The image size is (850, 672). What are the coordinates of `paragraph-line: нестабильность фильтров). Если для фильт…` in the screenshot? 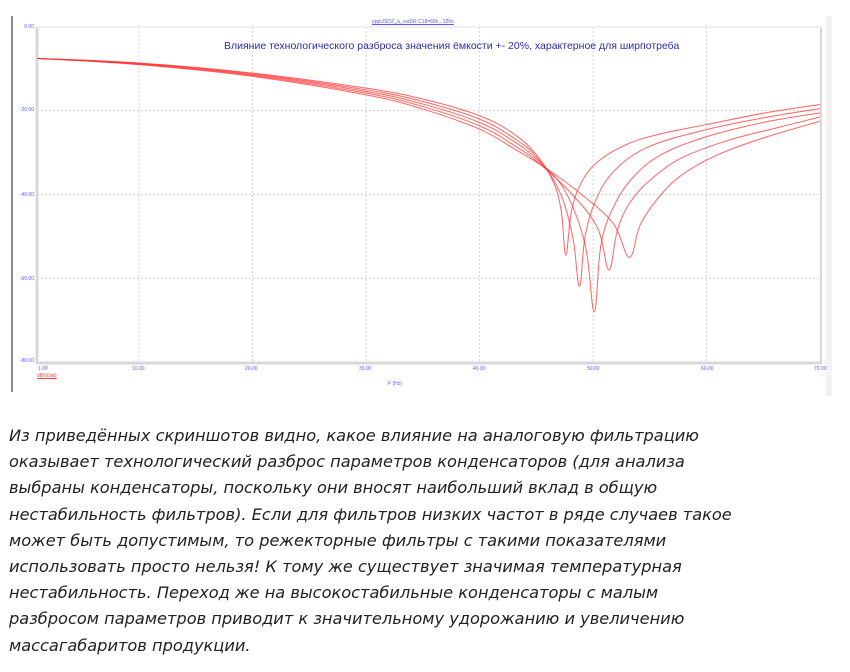 It's located at (370, 514).